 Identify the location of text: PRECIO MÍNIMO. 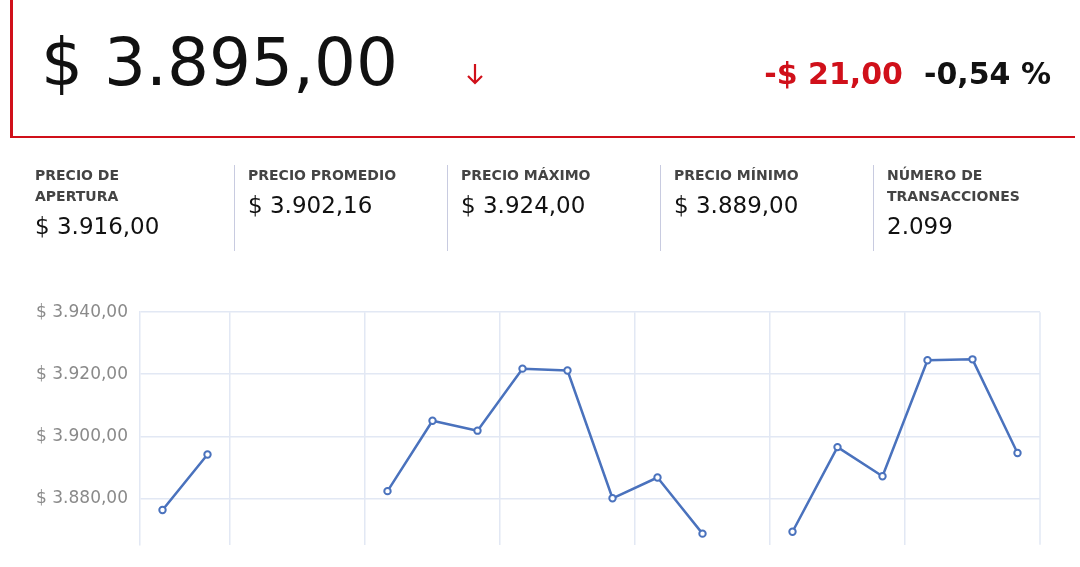
(737, 175).